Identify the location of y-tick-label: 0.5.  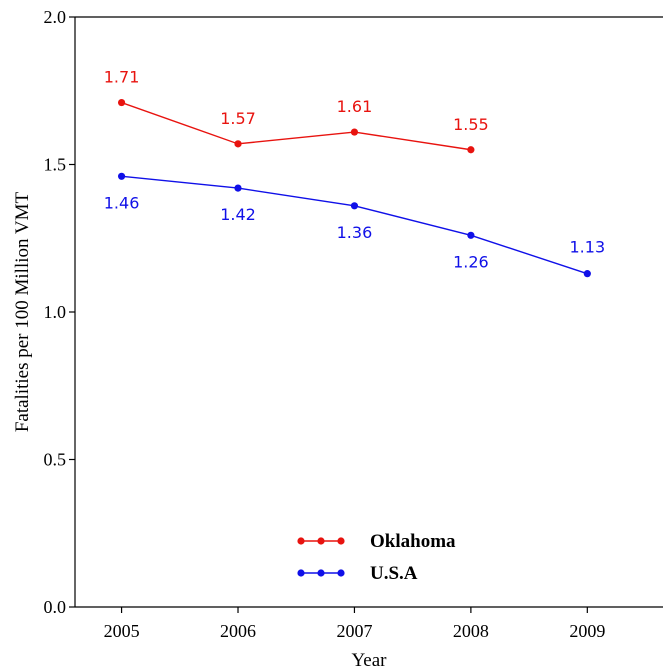
(55, 460).